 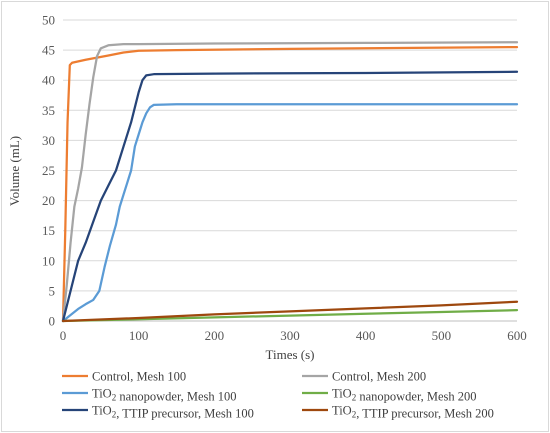 I want to click on y-tick-label: 15, so click(x=48, y=230).